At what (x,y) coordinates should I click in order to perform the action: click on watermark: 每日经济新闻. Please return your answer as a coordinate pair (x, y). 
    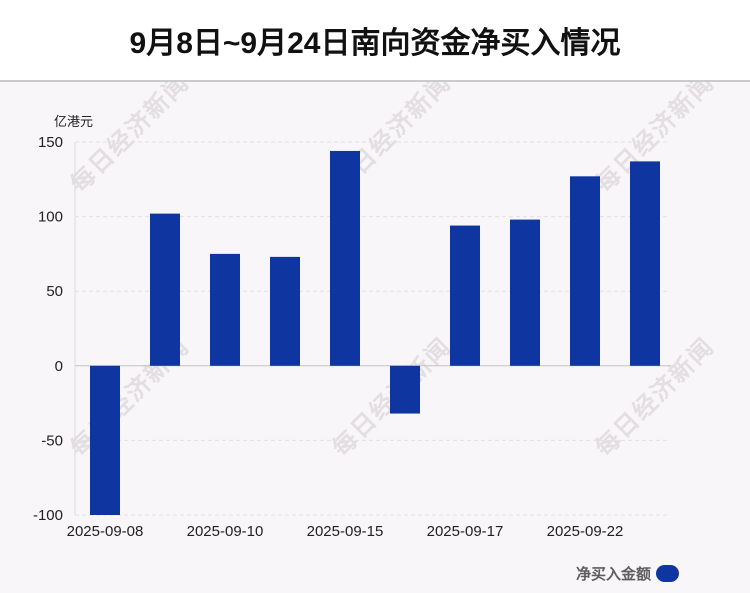
    Looking at the image, I should click on (129, 132).